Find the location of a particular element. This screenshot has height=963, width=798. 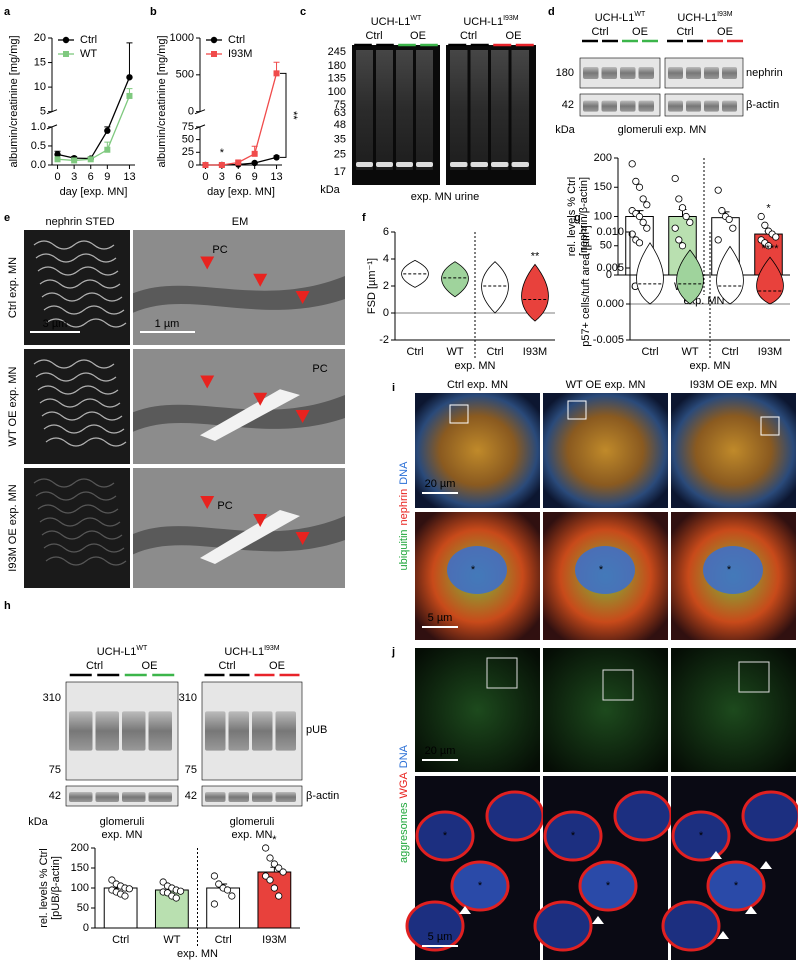

em-space is located at coordinates (250, 415).